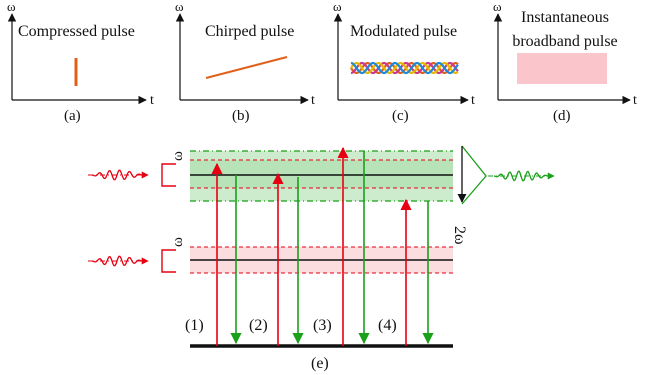 Image resolution: width=649 pixels, height=375 pixels. Describe the element at coordinates (562, 116) in the screenshot. I see `panel-caption: (d)` at that location.